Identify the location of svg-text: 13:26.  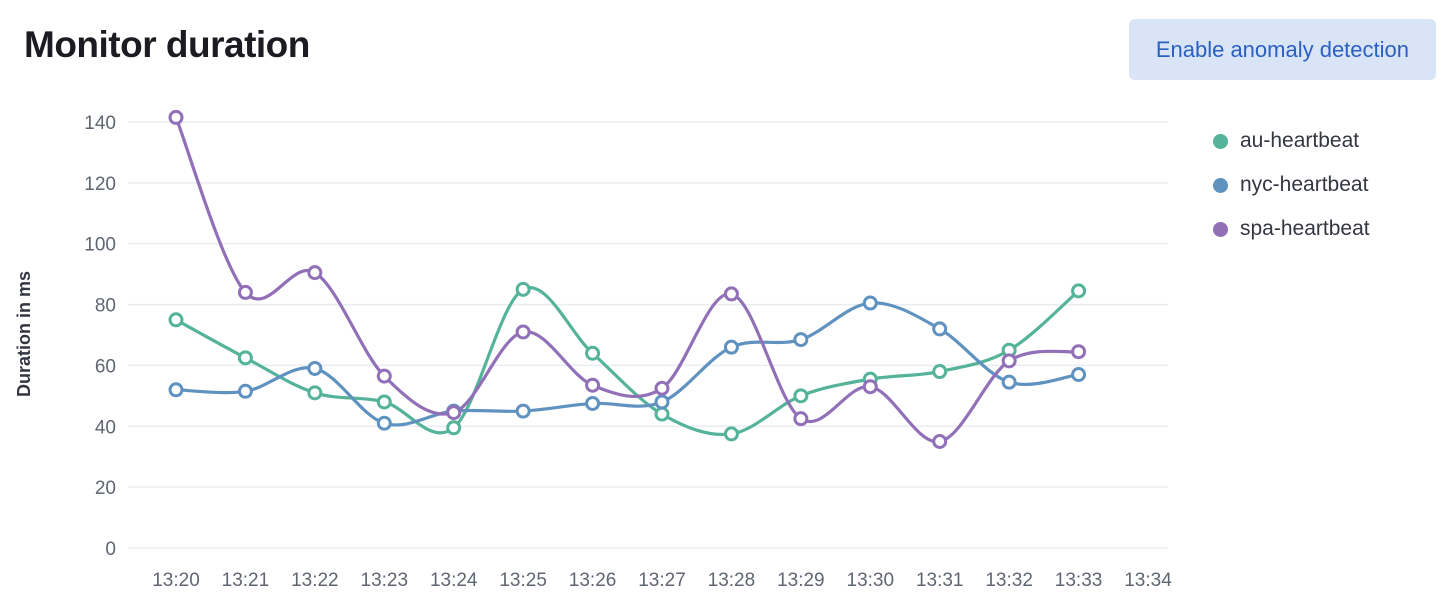
(593, 580).